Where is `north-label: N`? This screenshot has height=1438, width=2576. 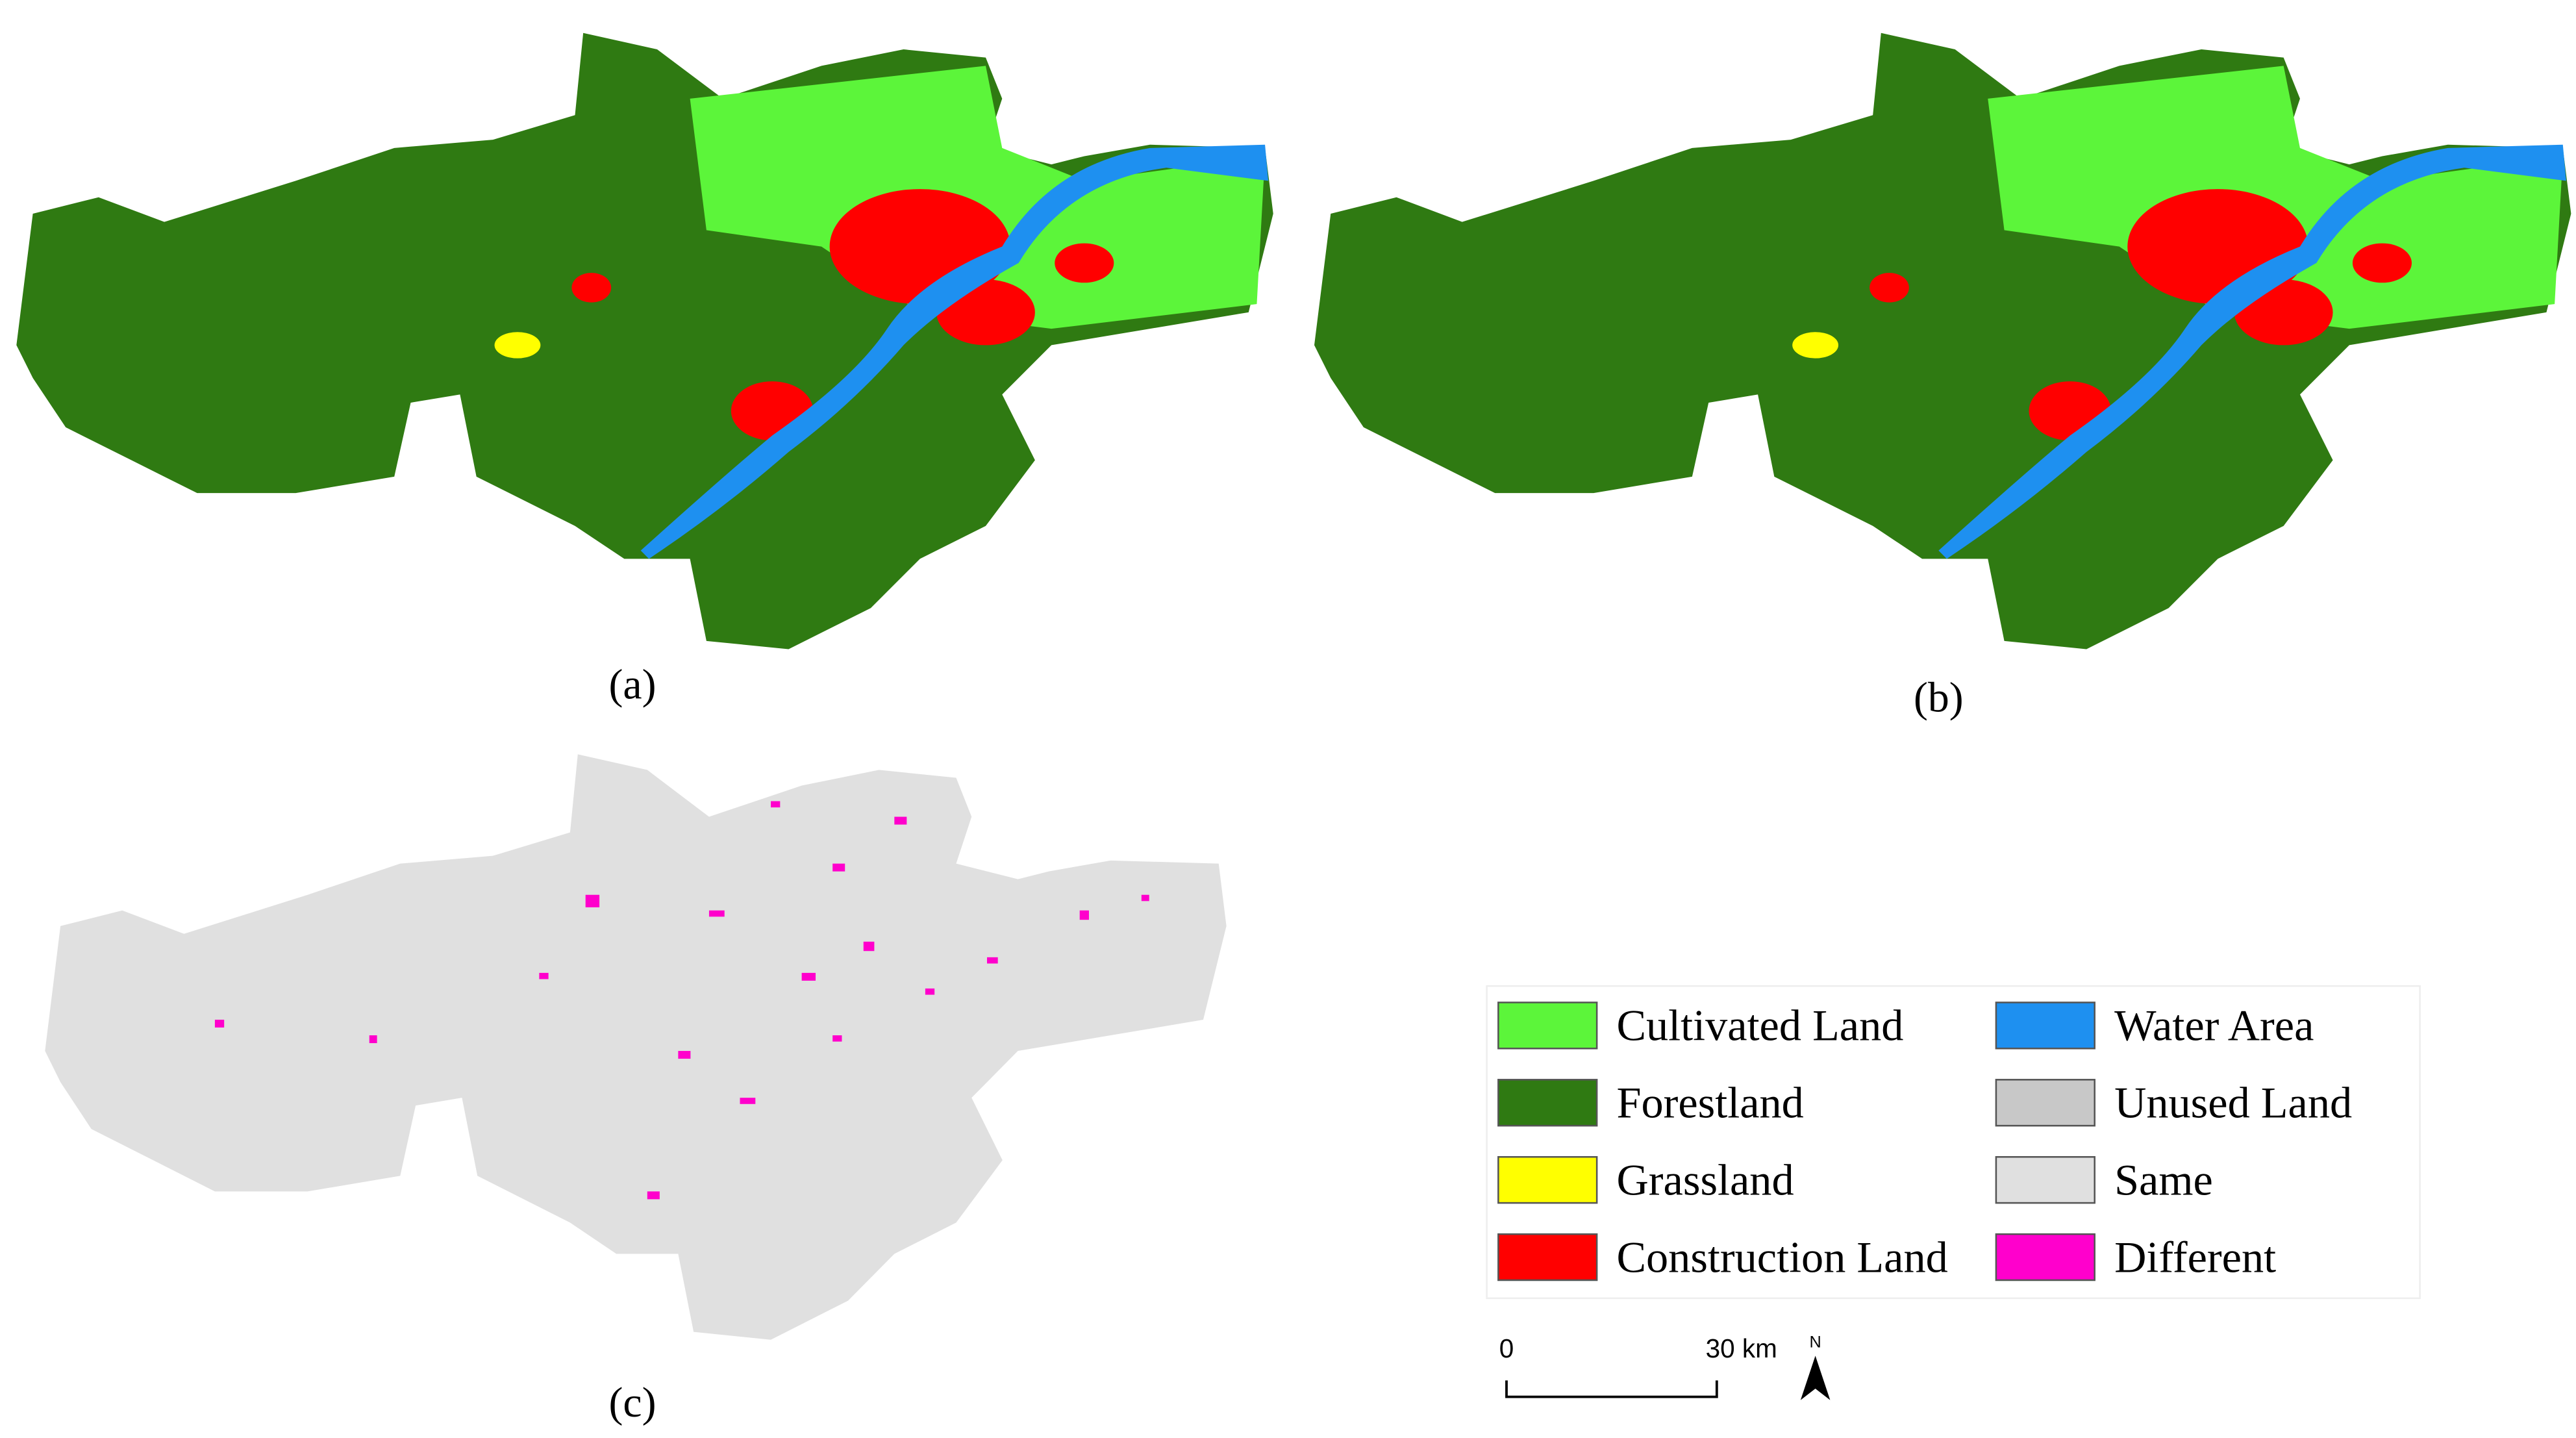 north-label: N is located at coordinates (1815, 1343).